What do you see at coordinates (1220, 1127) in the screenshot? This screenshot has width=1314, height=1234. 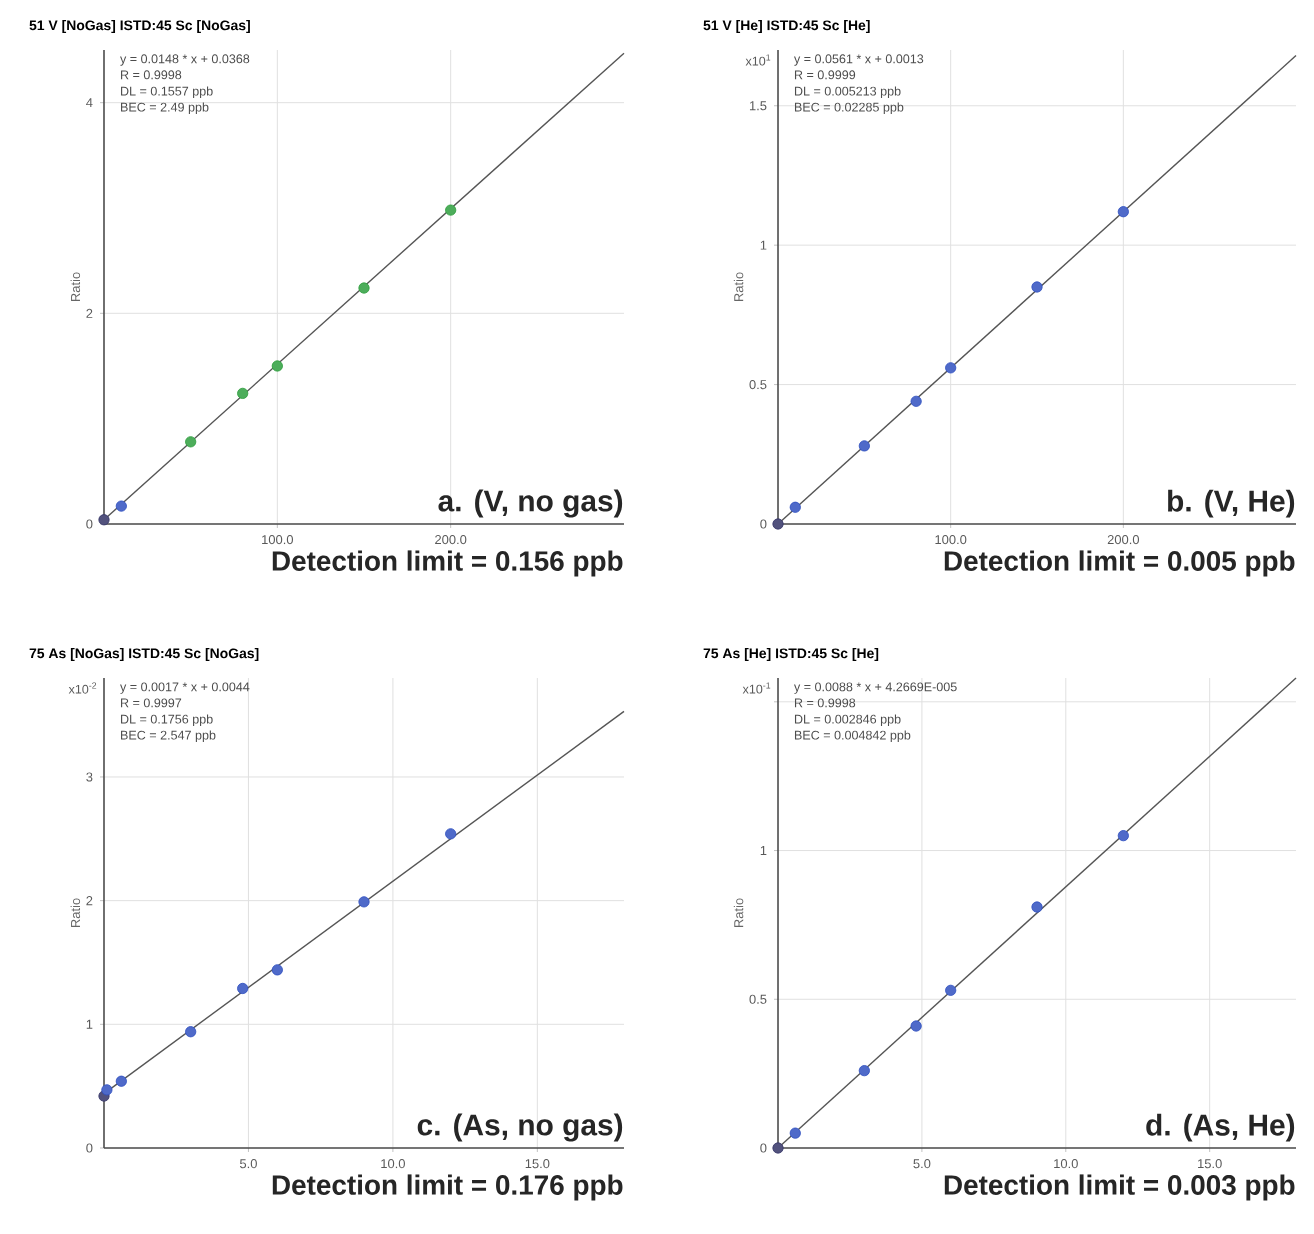 I see `annotation: d. (As, He)` at bounding box center [1220, 1127].